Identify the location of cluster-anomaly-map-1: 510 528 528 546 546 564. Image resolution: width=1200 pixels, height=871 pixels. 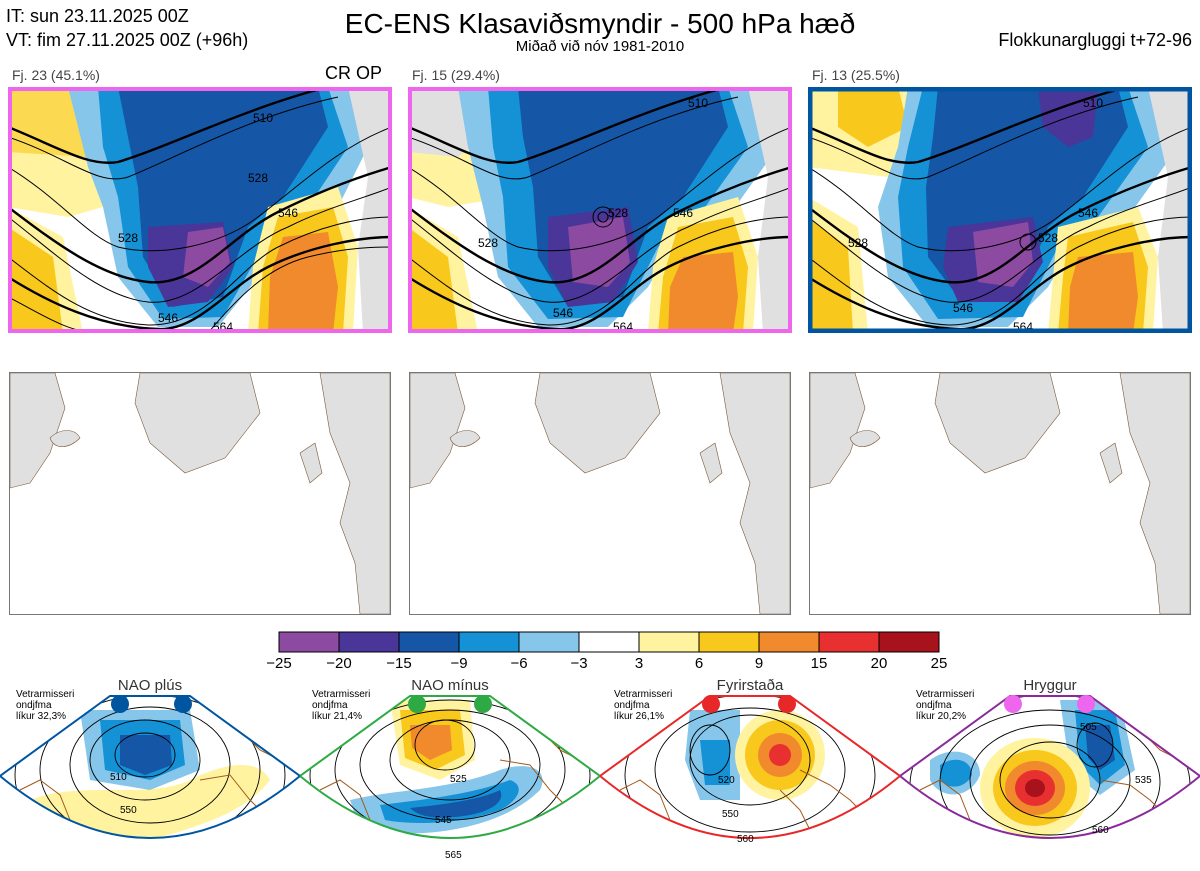
(200, 210).